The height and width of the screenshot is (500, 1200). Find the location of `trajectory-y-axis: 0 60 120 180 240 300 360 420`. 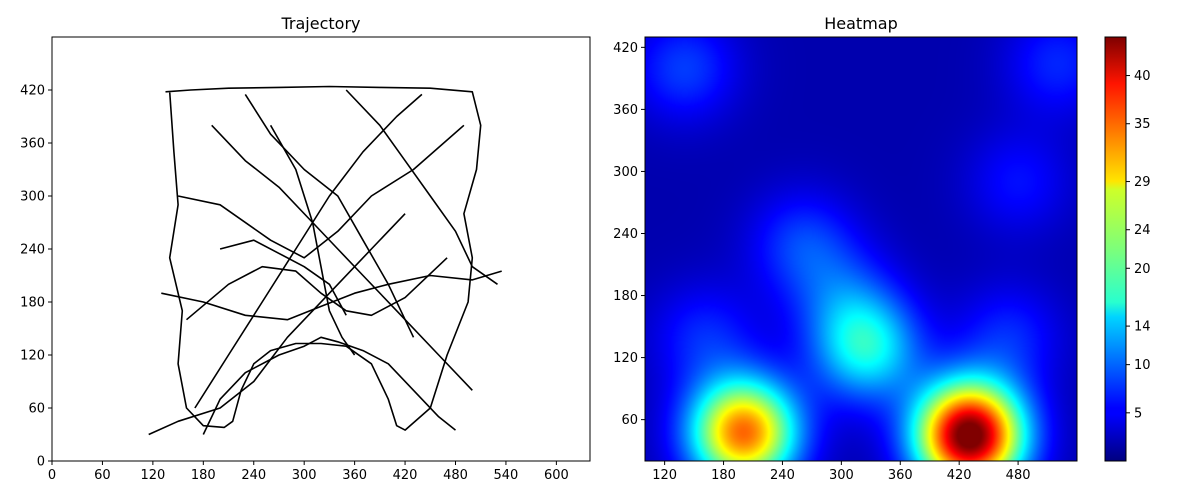

trajectory-y-axis: 0 60 120 180 240 300 360 420 is located at coordinates (36, 277).